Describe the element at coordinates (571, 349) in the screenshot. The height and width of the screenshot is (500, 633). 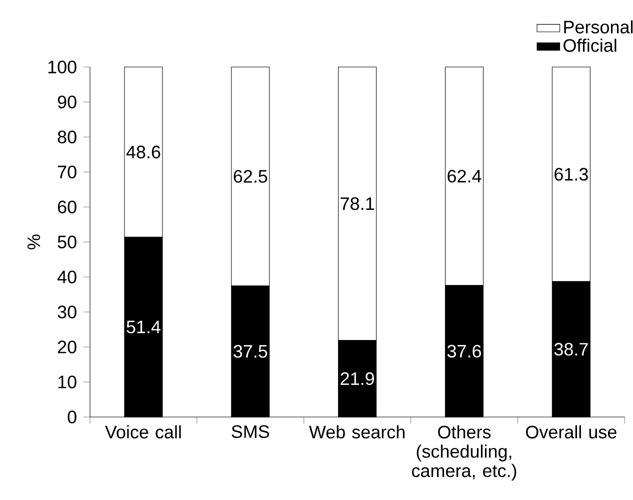
I see `data-label: 38.7` at that location.